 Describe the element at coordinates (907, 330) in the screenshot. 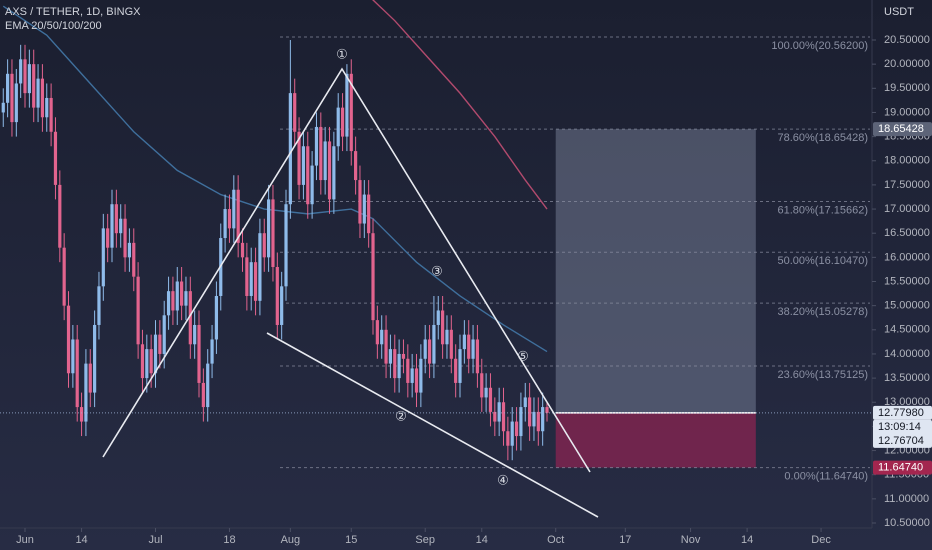

I see `y-tick-label: 14.50000` at that location.